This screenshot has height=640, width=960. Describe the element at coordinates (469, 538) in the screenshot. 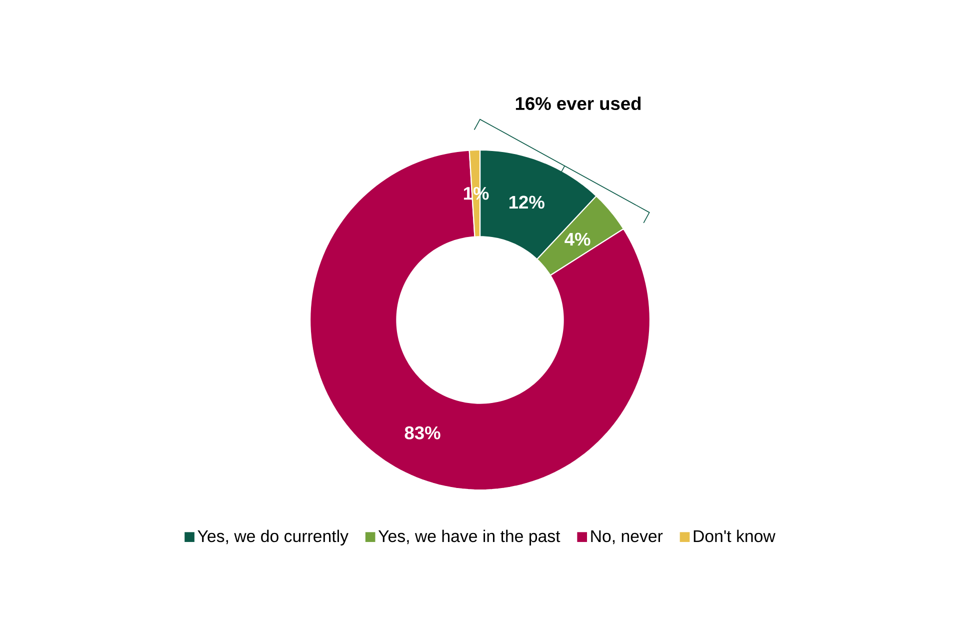

I see `legend-label: Yes, we have in the past` at that location.